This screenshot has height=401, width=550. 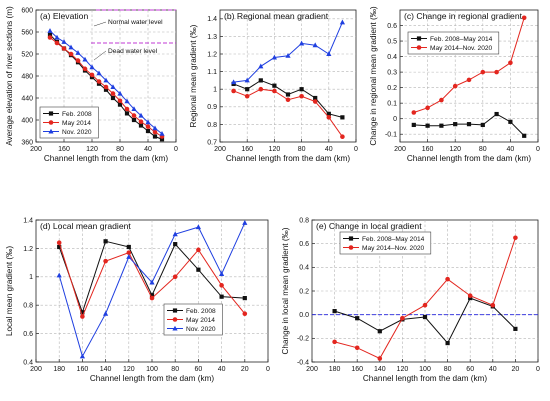 What do you see at coordinates (304, 291) in the screenshot?
I see `y-tick-label: 0.2` at bounding box center [304, 291].